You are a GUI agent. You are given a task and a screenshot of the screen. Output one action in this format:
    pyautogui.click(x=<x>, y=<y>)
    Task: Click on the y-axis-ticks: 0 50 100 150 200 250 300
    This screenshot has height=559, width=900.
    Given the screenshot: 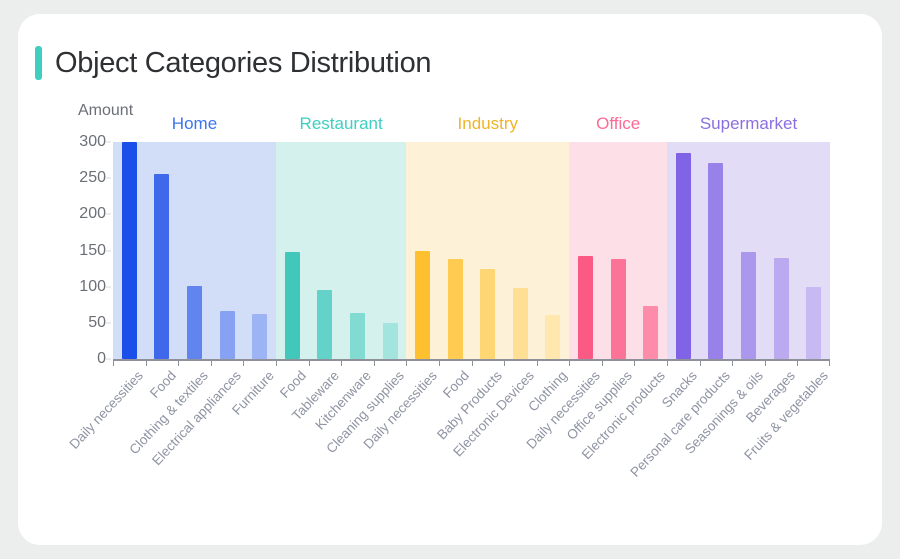 What is the action you would take?
    pyautogui.click(x=79, y=250)
    